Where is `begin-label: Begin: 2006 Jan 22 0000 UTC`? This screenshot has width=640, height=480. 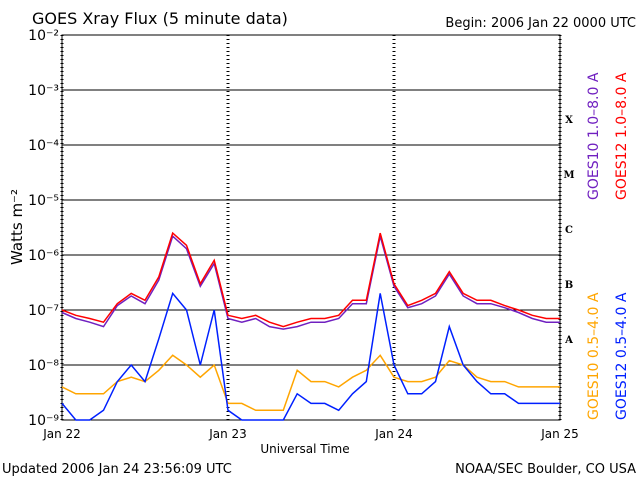 begin-label: Begin: 2006 Jan 22 0000 UTC is located at coordinates (540, 23).